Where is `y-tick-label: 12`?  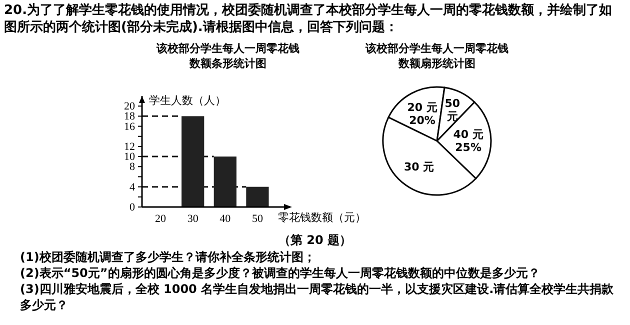
y-tick-label: 12 is located at coordinates (129, 146).